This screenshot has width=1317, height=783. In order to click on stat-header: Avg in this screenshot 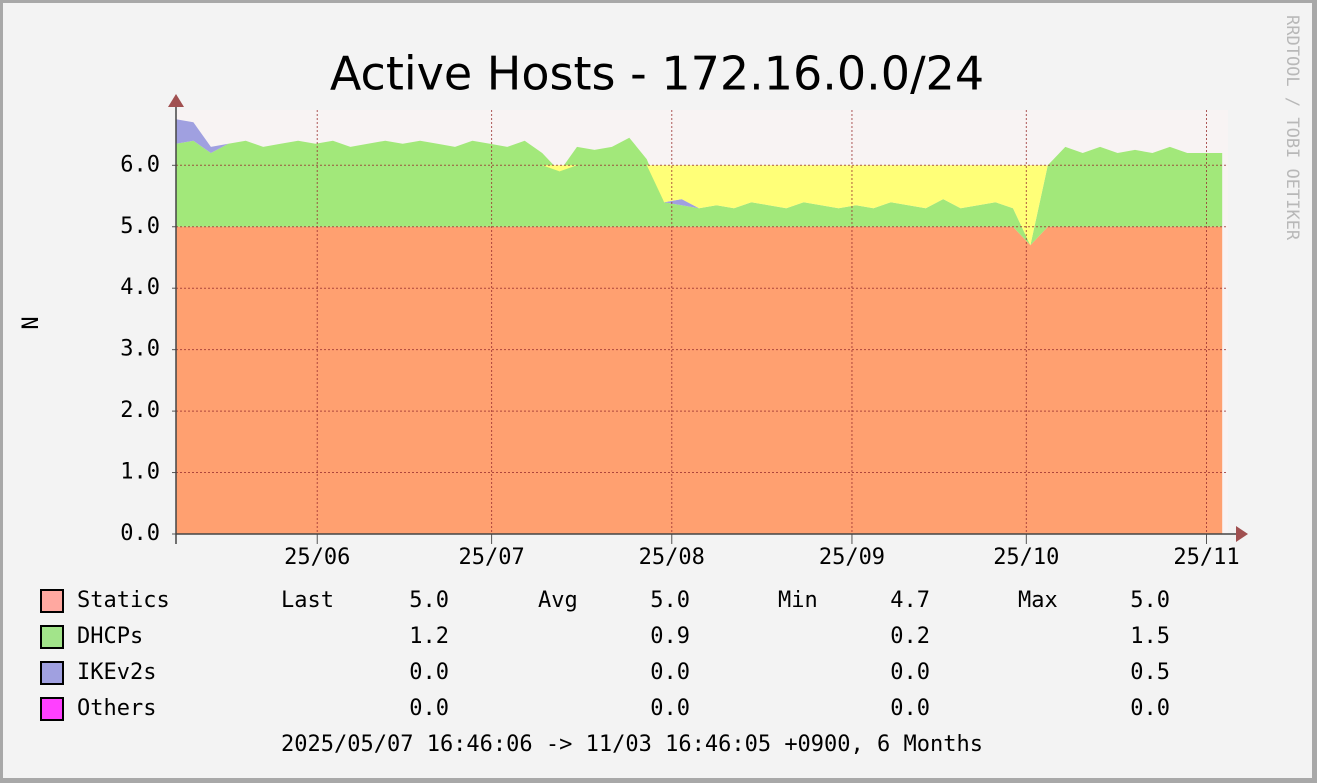, I will do `click(558, 600)`.